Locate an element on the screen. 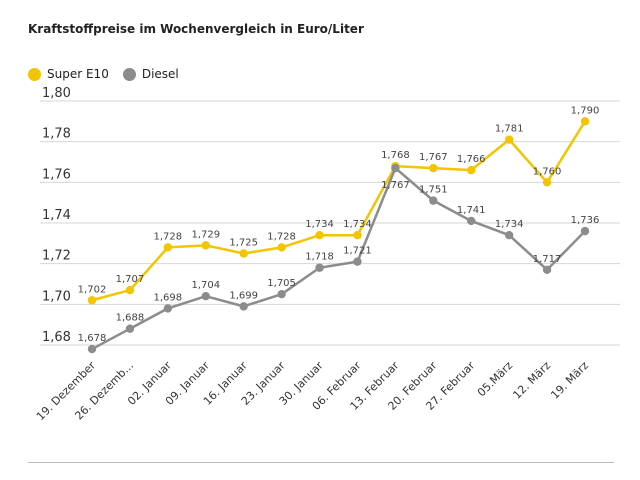  data-label: 1,725 is located at coordinates (243, 243).